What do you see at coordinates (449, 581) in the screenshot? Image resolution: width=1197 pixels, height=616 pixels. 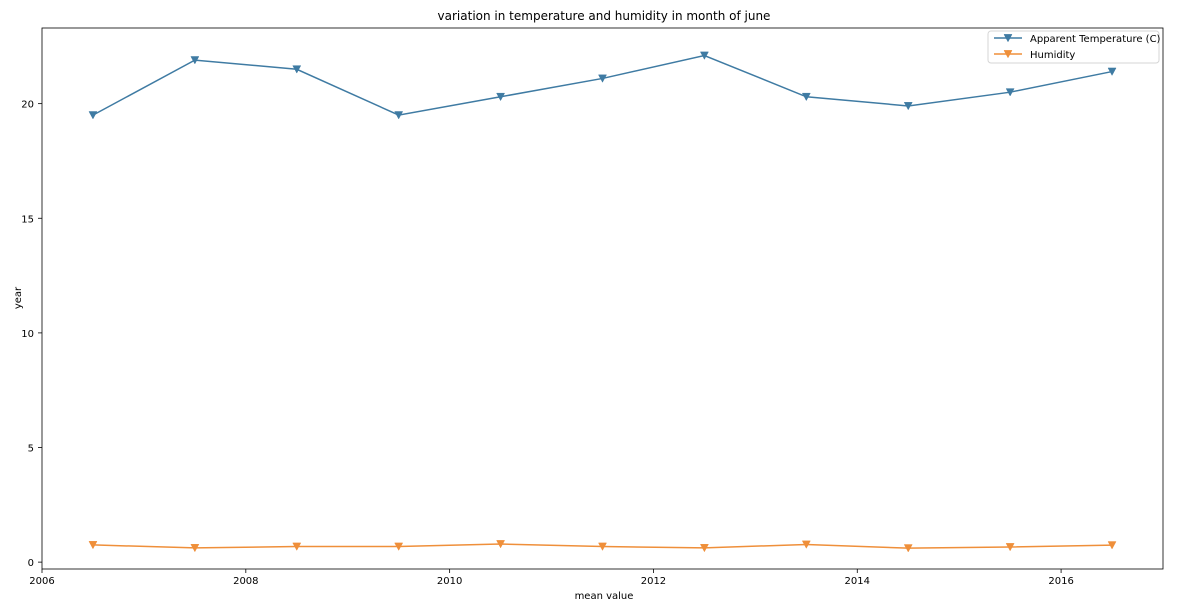 I see `x-tick-label: 2010` at bounding box center [449, 581].